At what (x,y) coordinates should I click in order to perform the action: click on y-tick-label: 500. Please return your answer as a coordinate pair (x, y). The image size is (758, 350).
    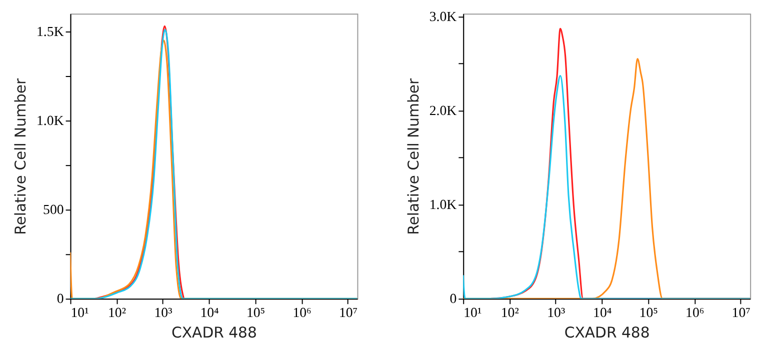
    Looking at the image, I should click on (53, 210).